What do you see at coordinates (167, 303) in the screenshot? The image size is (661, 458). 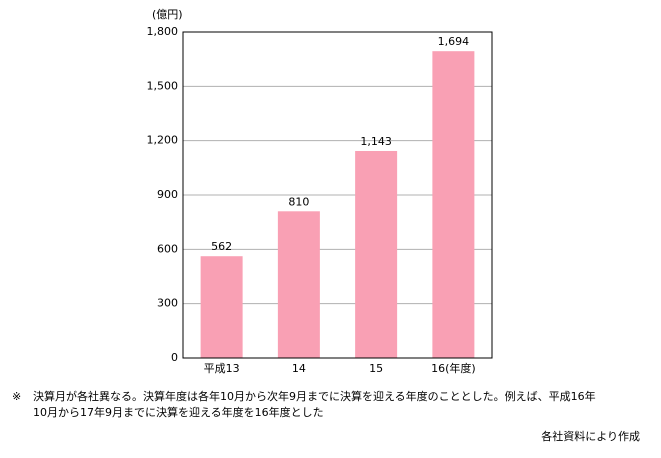 I see `y-tick-label: 300` at bounding box center [167, 303].